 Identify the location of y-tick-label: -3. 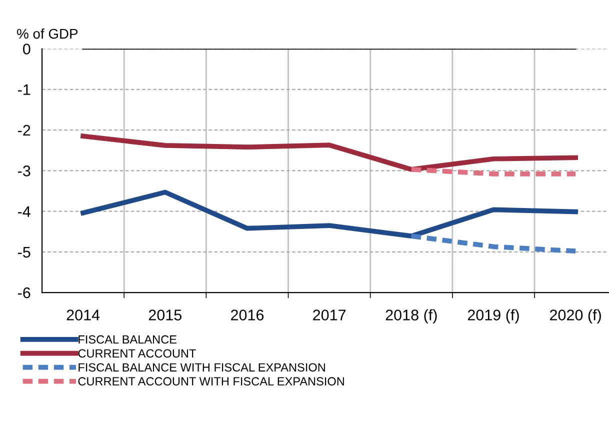
(24, 171).